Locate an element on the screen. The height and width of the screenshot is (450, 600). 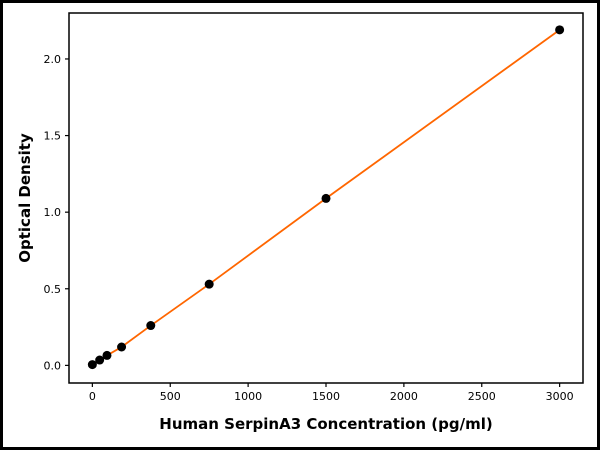
x-tick-label: 2500 is located at coordinates (482, 396).